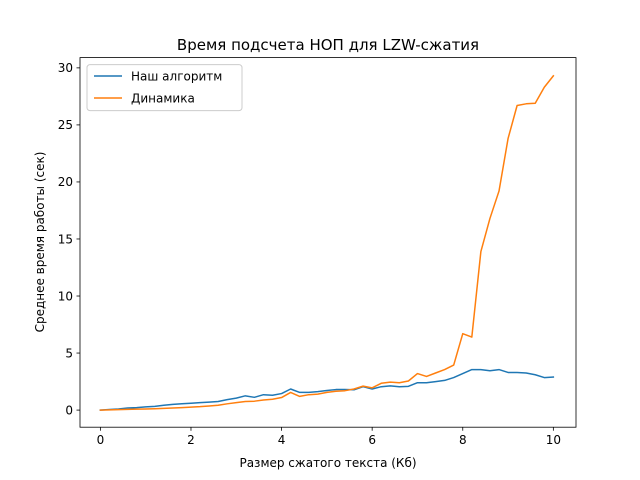 This screenshot has width=640, height=480. I want to click on legend-label-dinamika: Динамика, so click(163, 99).